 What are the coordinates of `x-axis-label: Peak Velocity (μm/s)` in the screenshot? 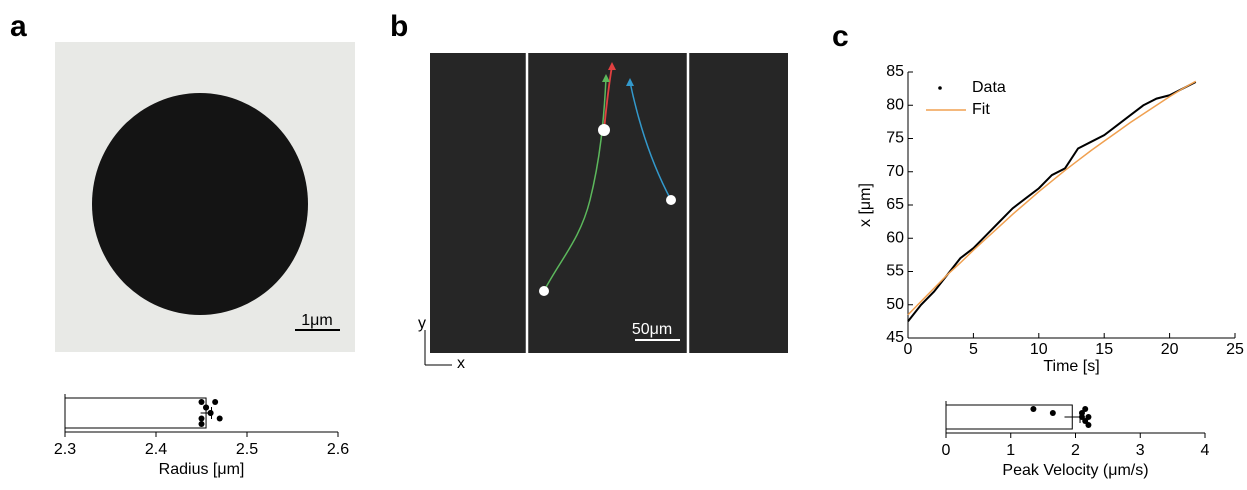 It's located at (1075, 470).